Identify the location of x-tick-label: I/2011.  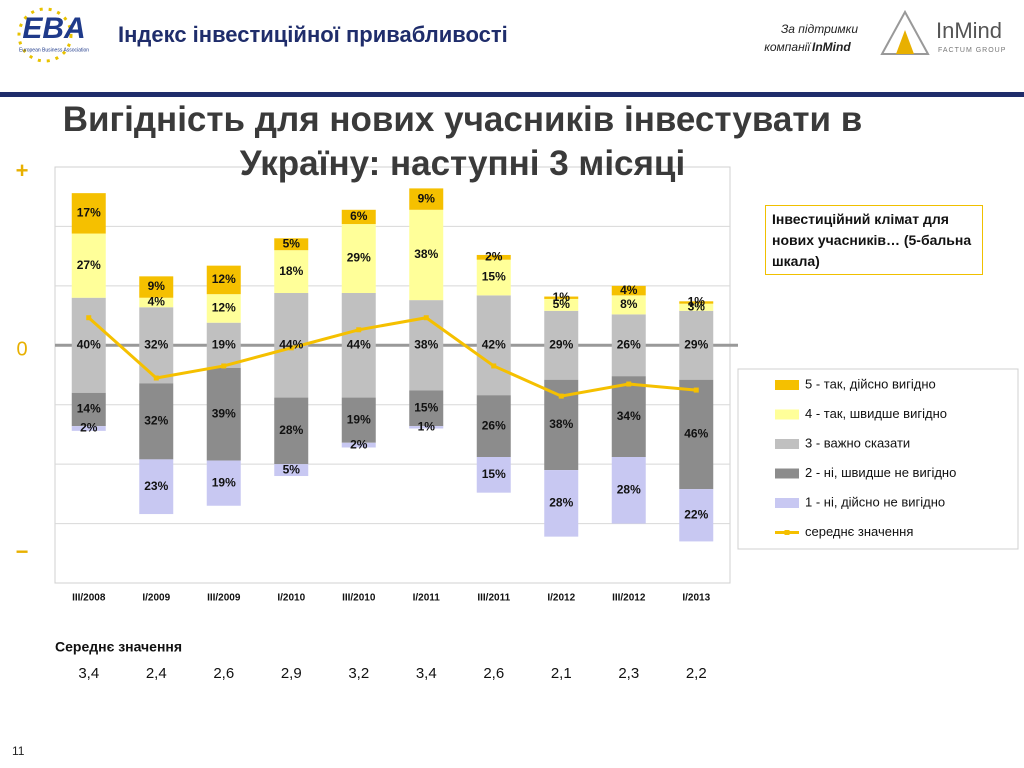
(427, 598).